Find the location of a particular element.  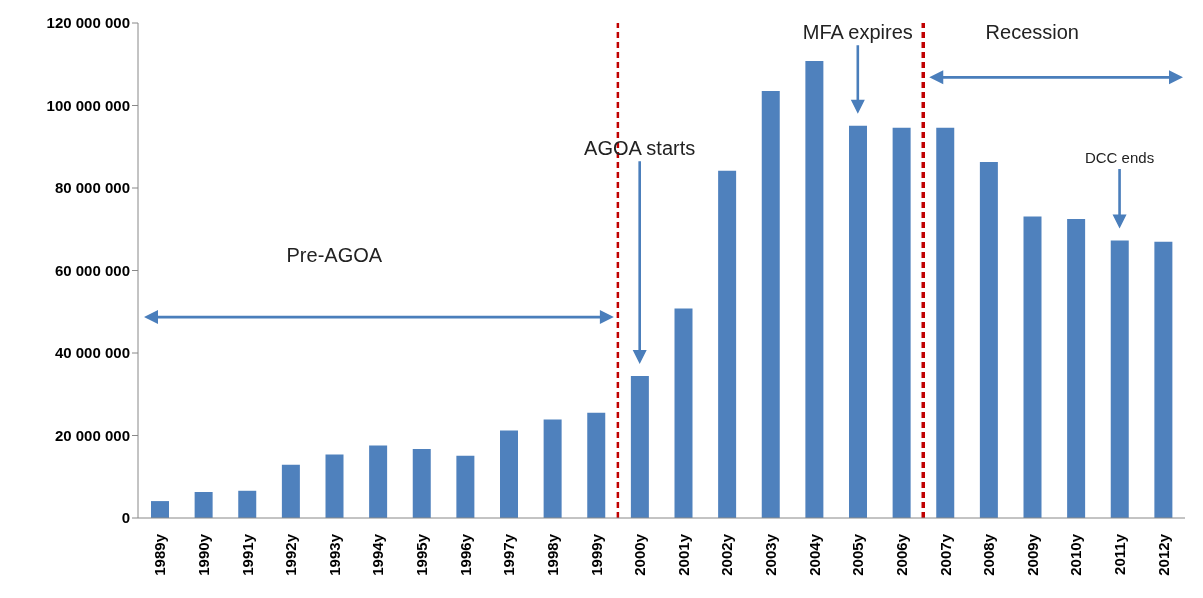

x-tick-label: 2006y is located at coordinates (901, 554).